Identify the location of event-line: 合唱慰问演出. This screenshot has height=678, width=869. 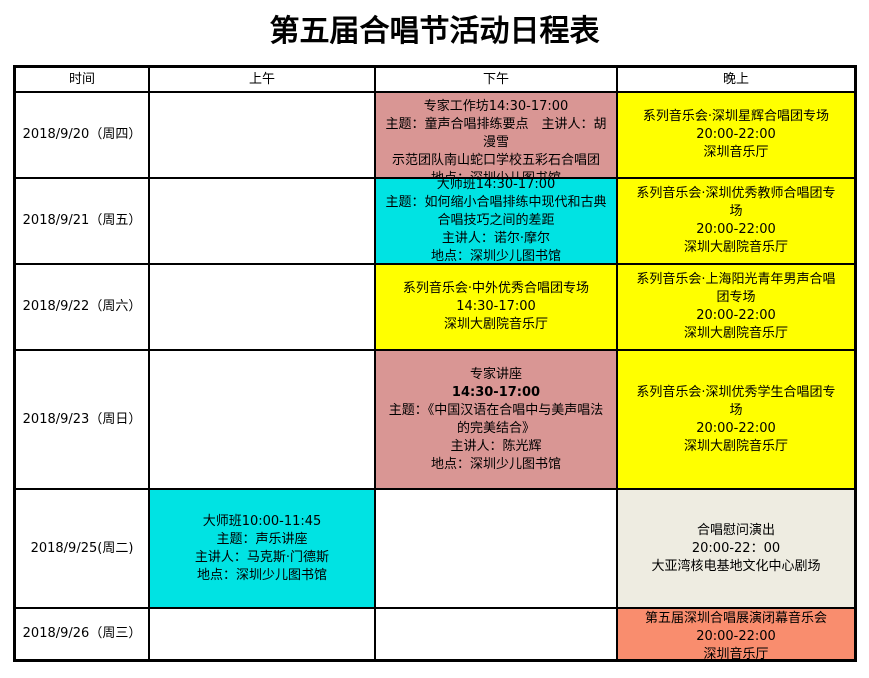
(735, 530).